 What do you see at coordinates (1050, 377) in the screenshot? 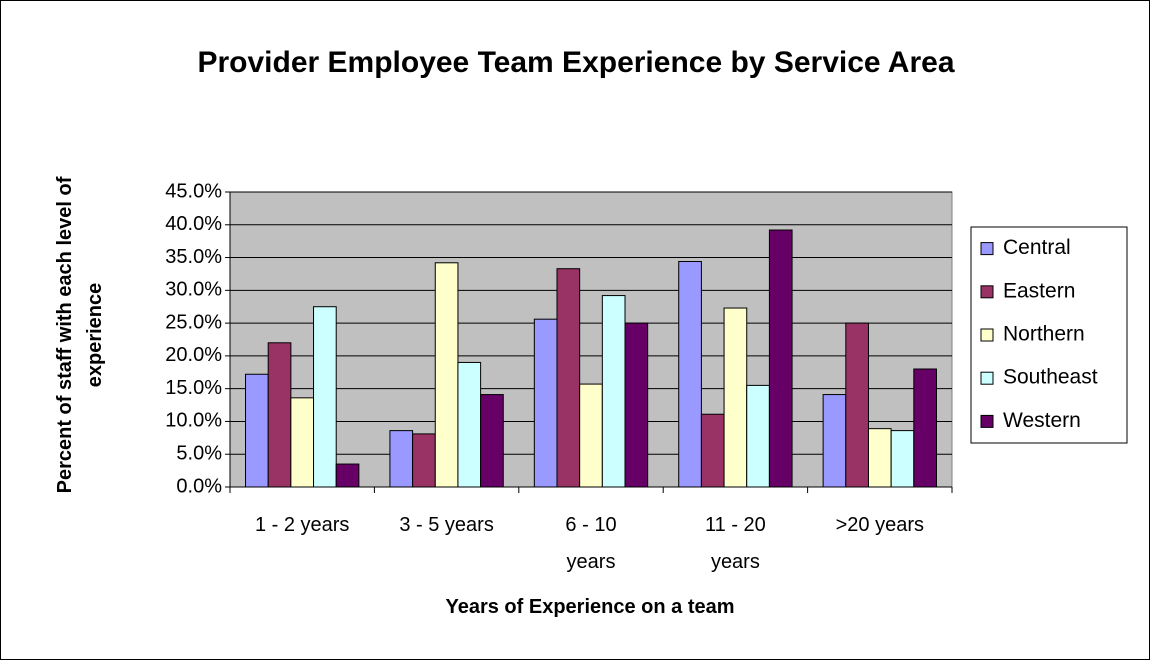
I see `legend-label: Southeast` at bounding box center [1050, 377].